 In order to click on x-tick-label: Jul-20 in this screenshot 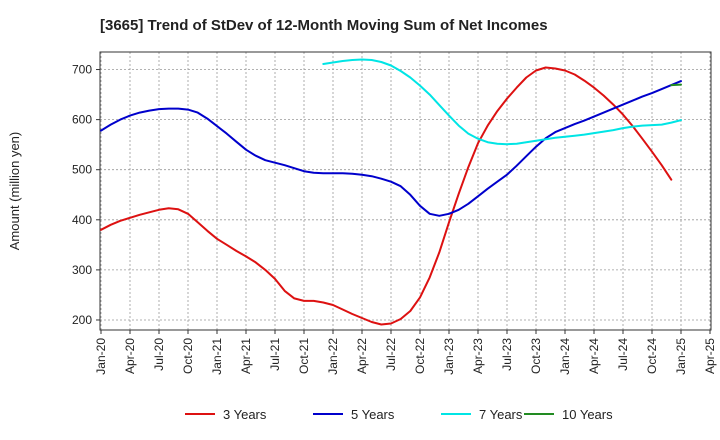, I will do `click(159, 354)`.